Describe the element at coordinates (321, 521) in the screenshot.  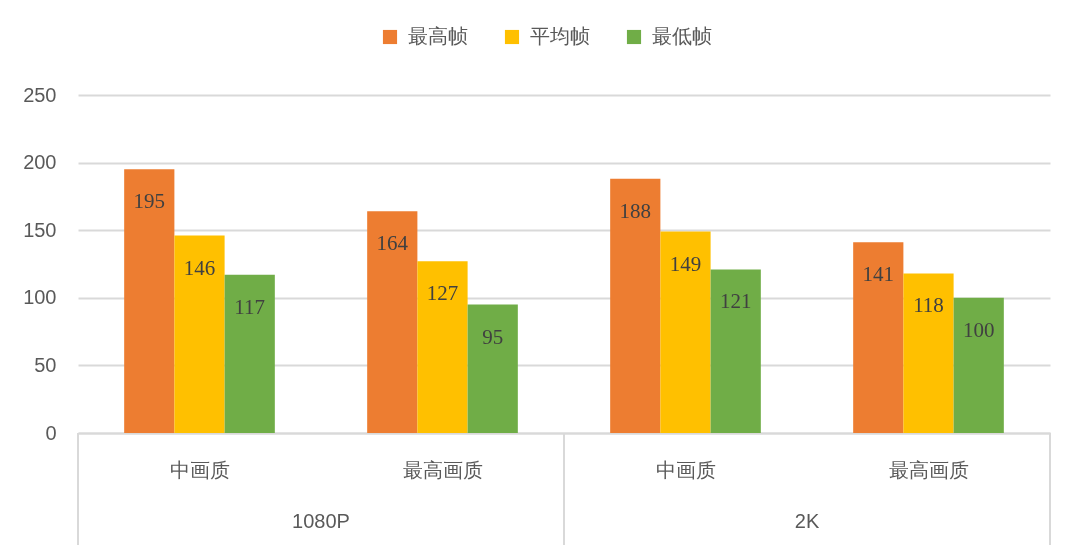
I see `text: 1080P` at that location.